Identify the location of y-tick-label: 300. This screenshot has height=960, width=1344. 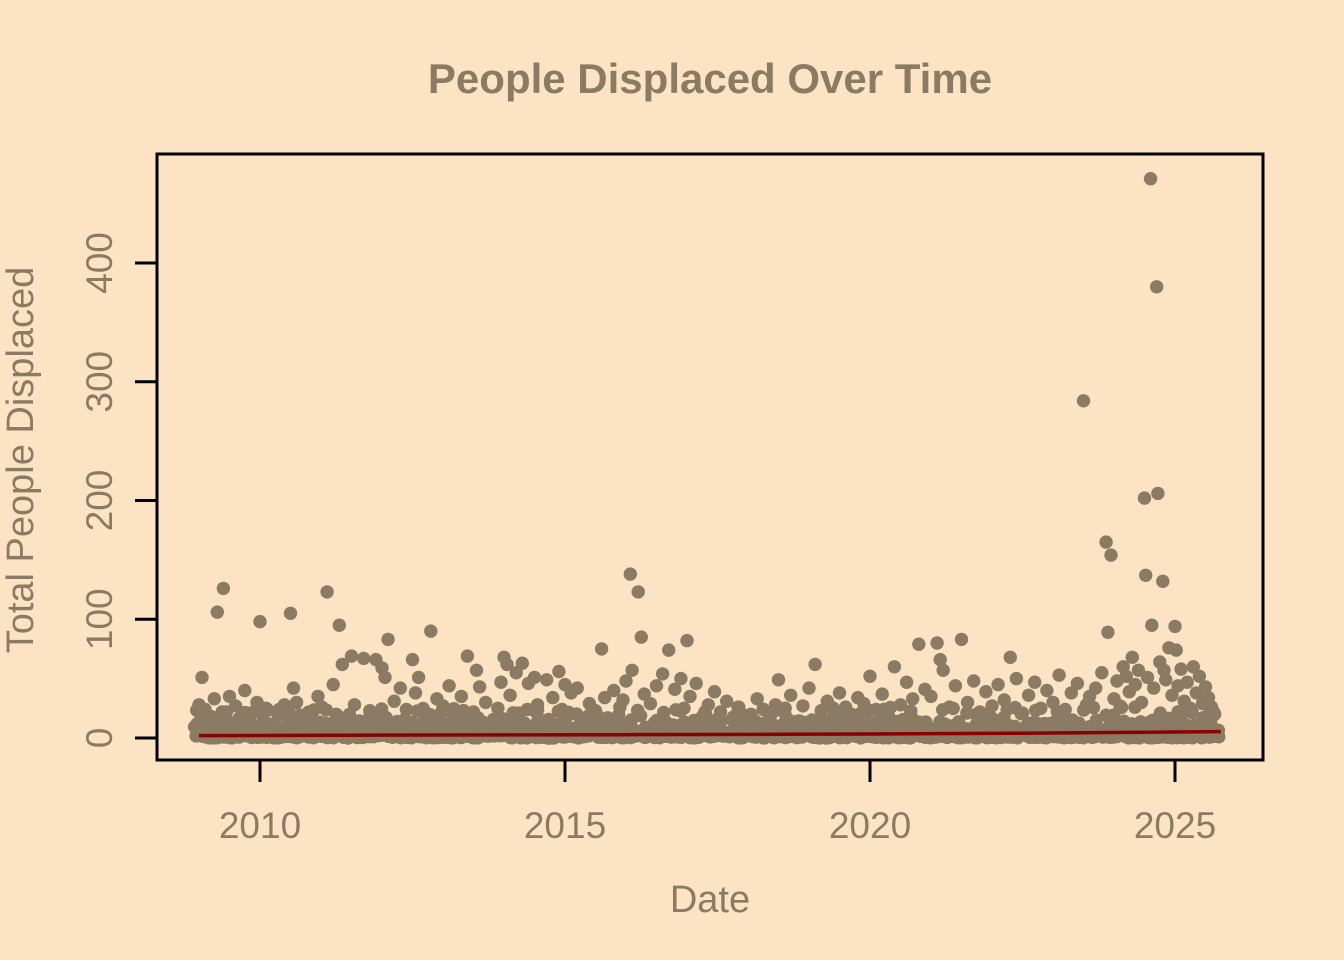
(99, 382).